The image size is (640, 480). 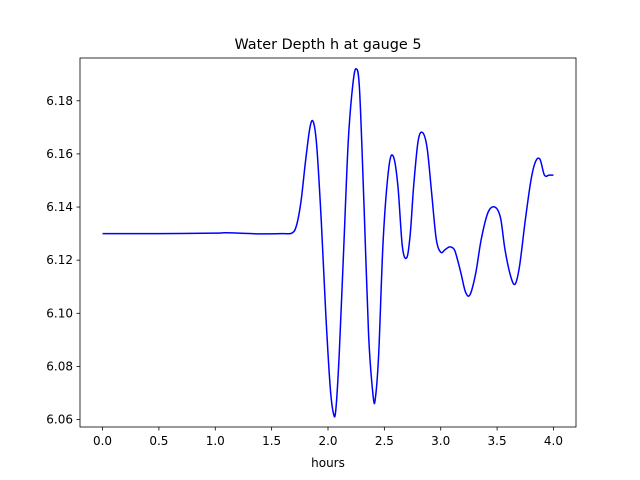 I want to click on x-tick-label: 1.5, so click(x=271, y=441).